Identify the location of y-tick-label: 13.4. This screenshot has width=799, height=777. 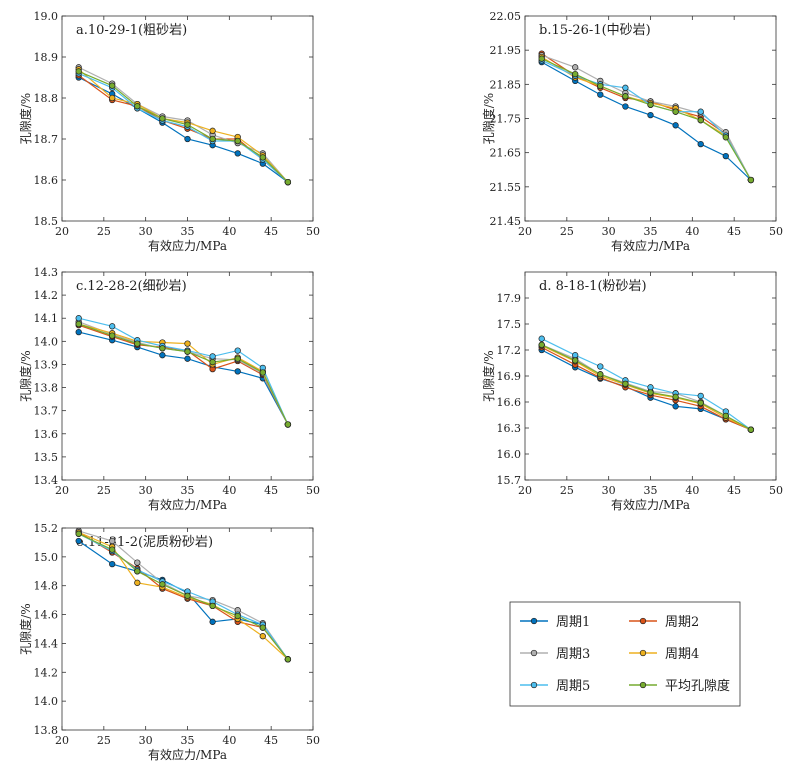
(46, 480).